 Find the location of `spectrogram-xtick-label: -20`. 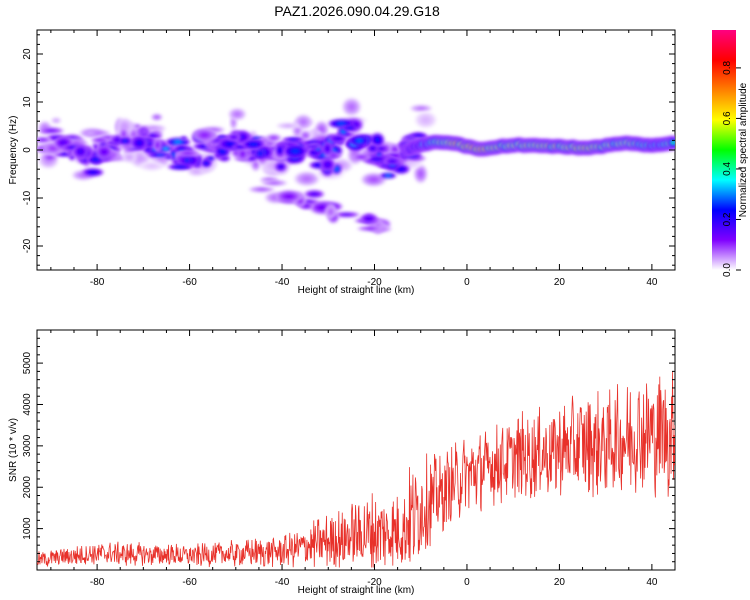

spectrogram-xtick-label: -20 is located at coordinates (374, 282).